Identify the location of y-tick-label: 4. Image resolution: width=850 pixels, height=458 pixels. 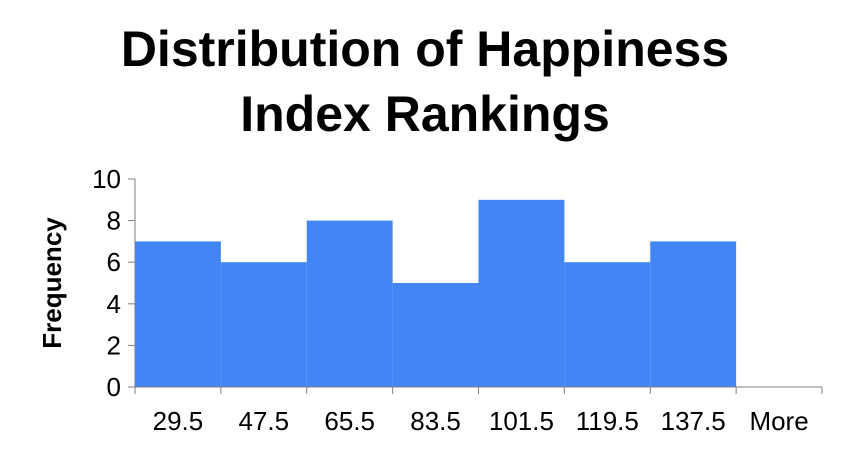
(114, 304).